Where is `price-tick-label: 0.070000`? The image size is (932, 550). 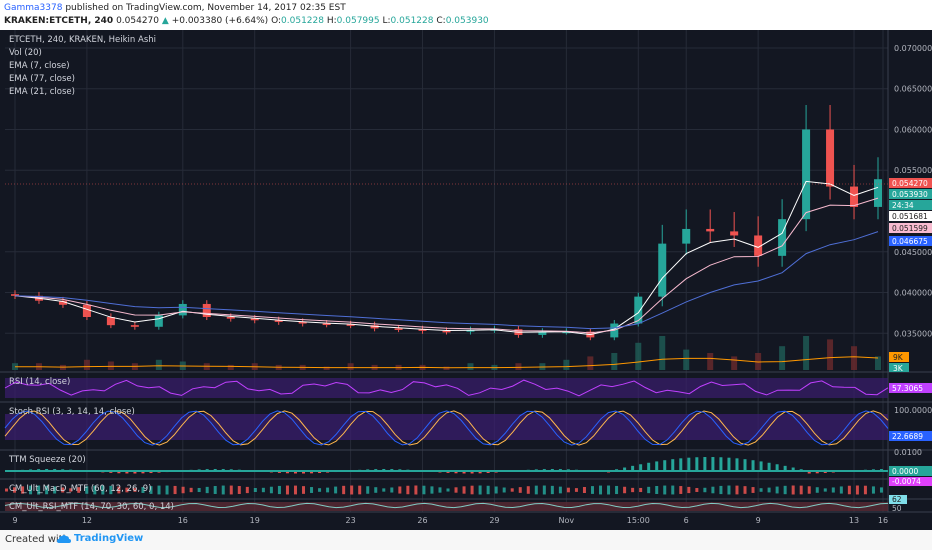 price-tick-label: 0.070000 is located at coordinates (913, 48).